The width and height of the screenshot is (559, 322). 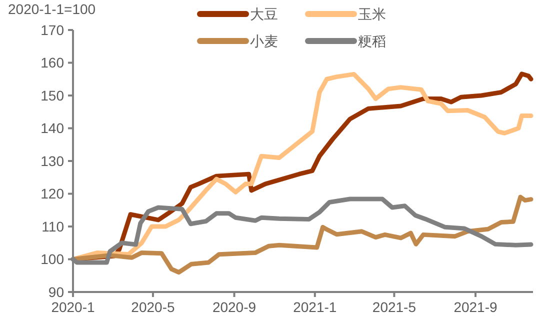 What do you see at coordinates (264, 14) in the screenshot?
I see `legend-label: 大豆` at bounding box center [264, 14].